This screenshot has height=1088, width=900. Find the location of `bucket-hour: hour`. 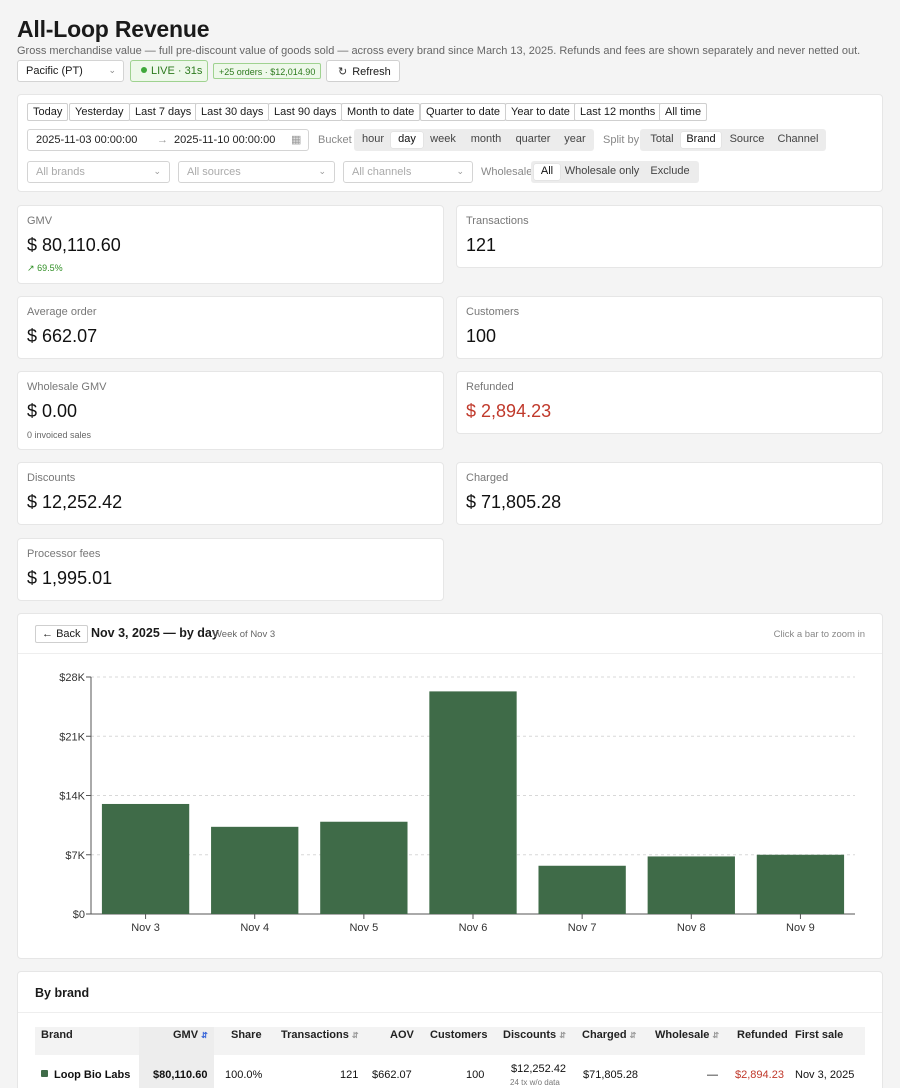

bucket-hour: hour is located at coordinates (373, 139).